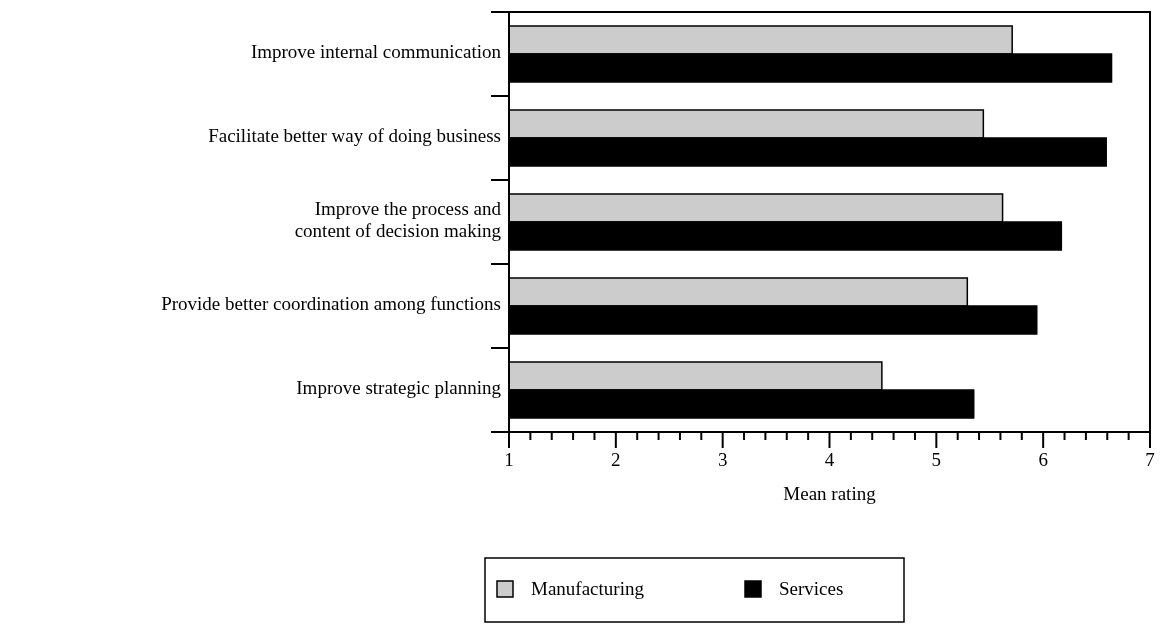  I want to click on x-tick-label: 4, so click(829, 459).